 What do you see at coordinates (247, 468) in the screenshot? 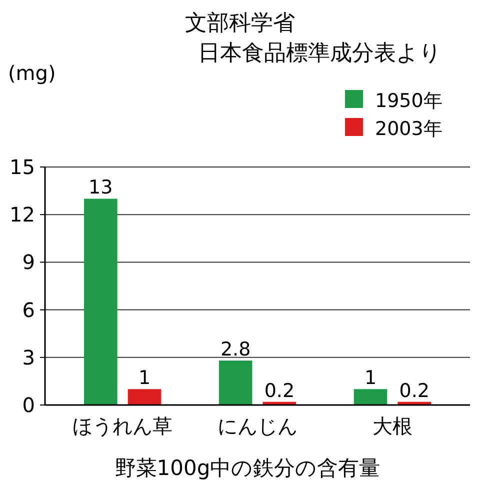
I see `x-axis-title: 野菜100g中の鉄分の含有量` at bounding box center [247, 468].